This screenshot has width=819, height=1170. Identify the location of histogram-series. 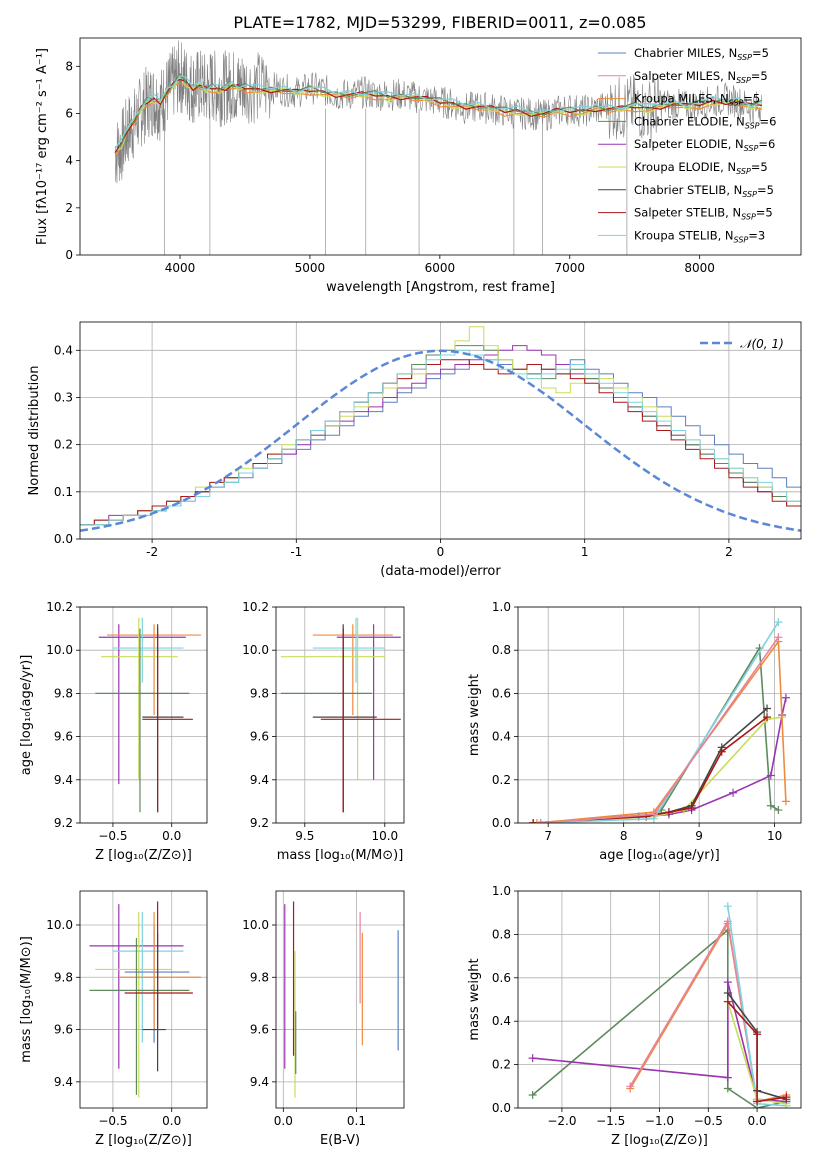
(440, 437).